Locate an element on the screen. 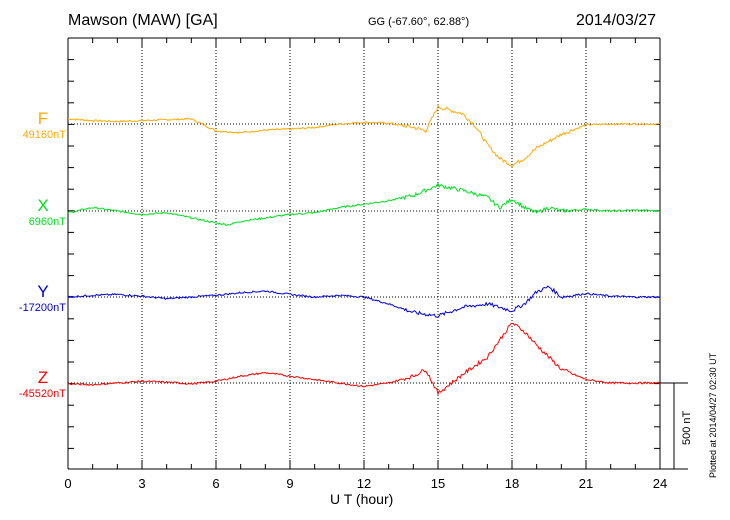 The width and height of the screenshot is (730, 520). x-tick-label: 0 is located at coordinates (67, 483).